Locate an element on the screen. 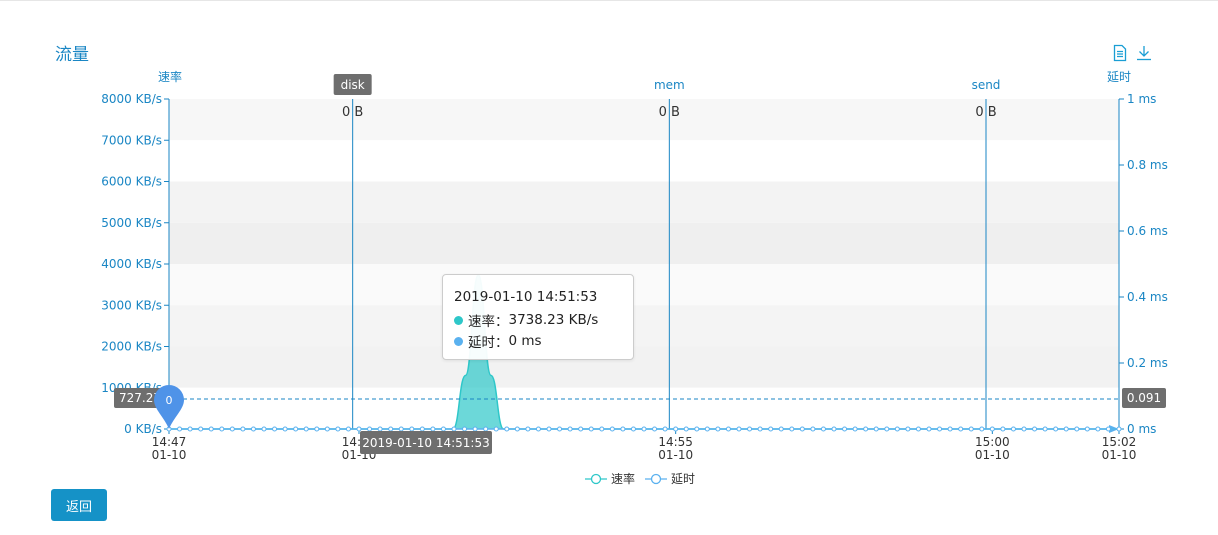  mark-line-left-value: 727.27 is located at coordinates (140, 398).